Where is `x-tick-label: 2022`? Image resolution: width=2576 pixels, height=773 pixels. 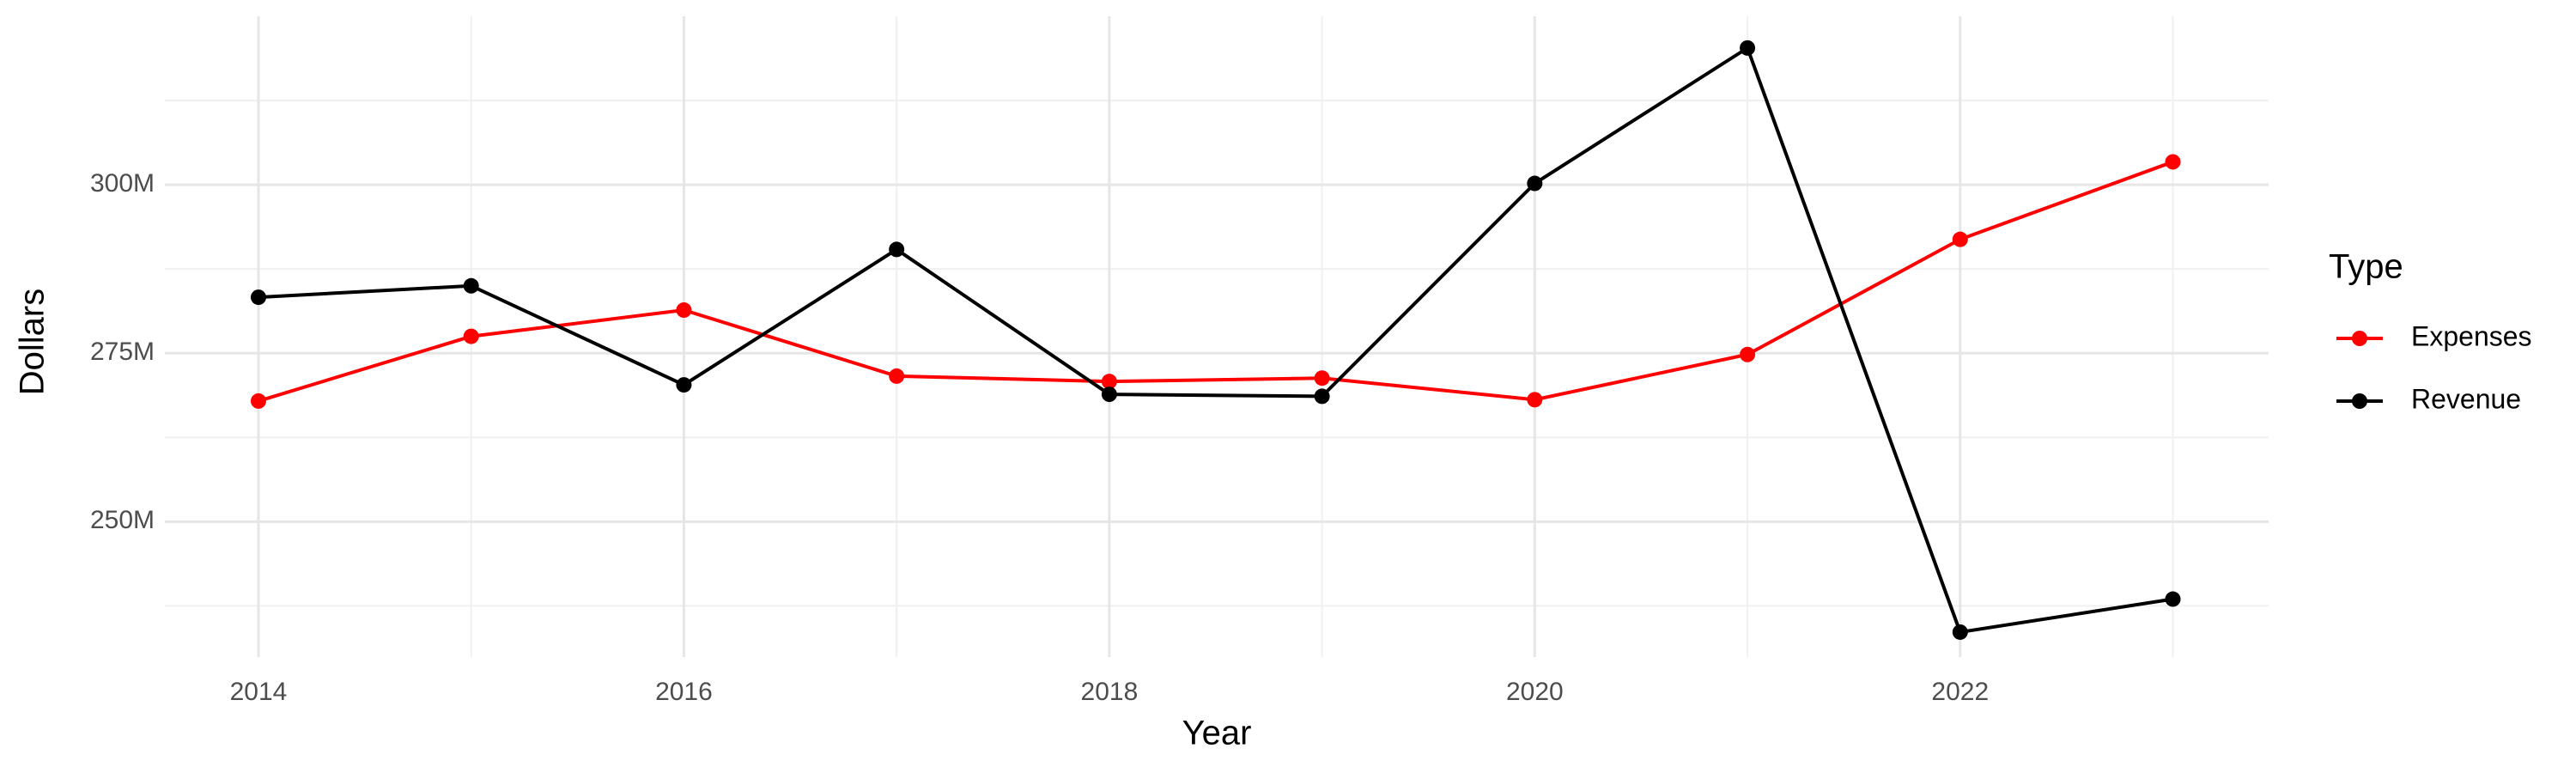
x-tick-label: 2022 is located at coordinates (1960, 692).